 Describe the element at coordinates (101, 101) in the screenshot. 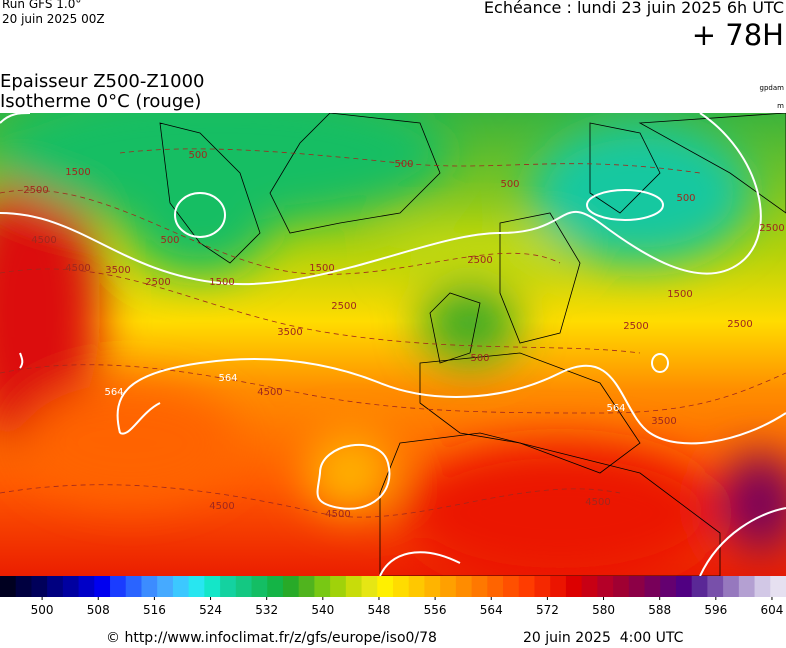

I see `title-line: Isotherme 0°C (rouge)` at that location.